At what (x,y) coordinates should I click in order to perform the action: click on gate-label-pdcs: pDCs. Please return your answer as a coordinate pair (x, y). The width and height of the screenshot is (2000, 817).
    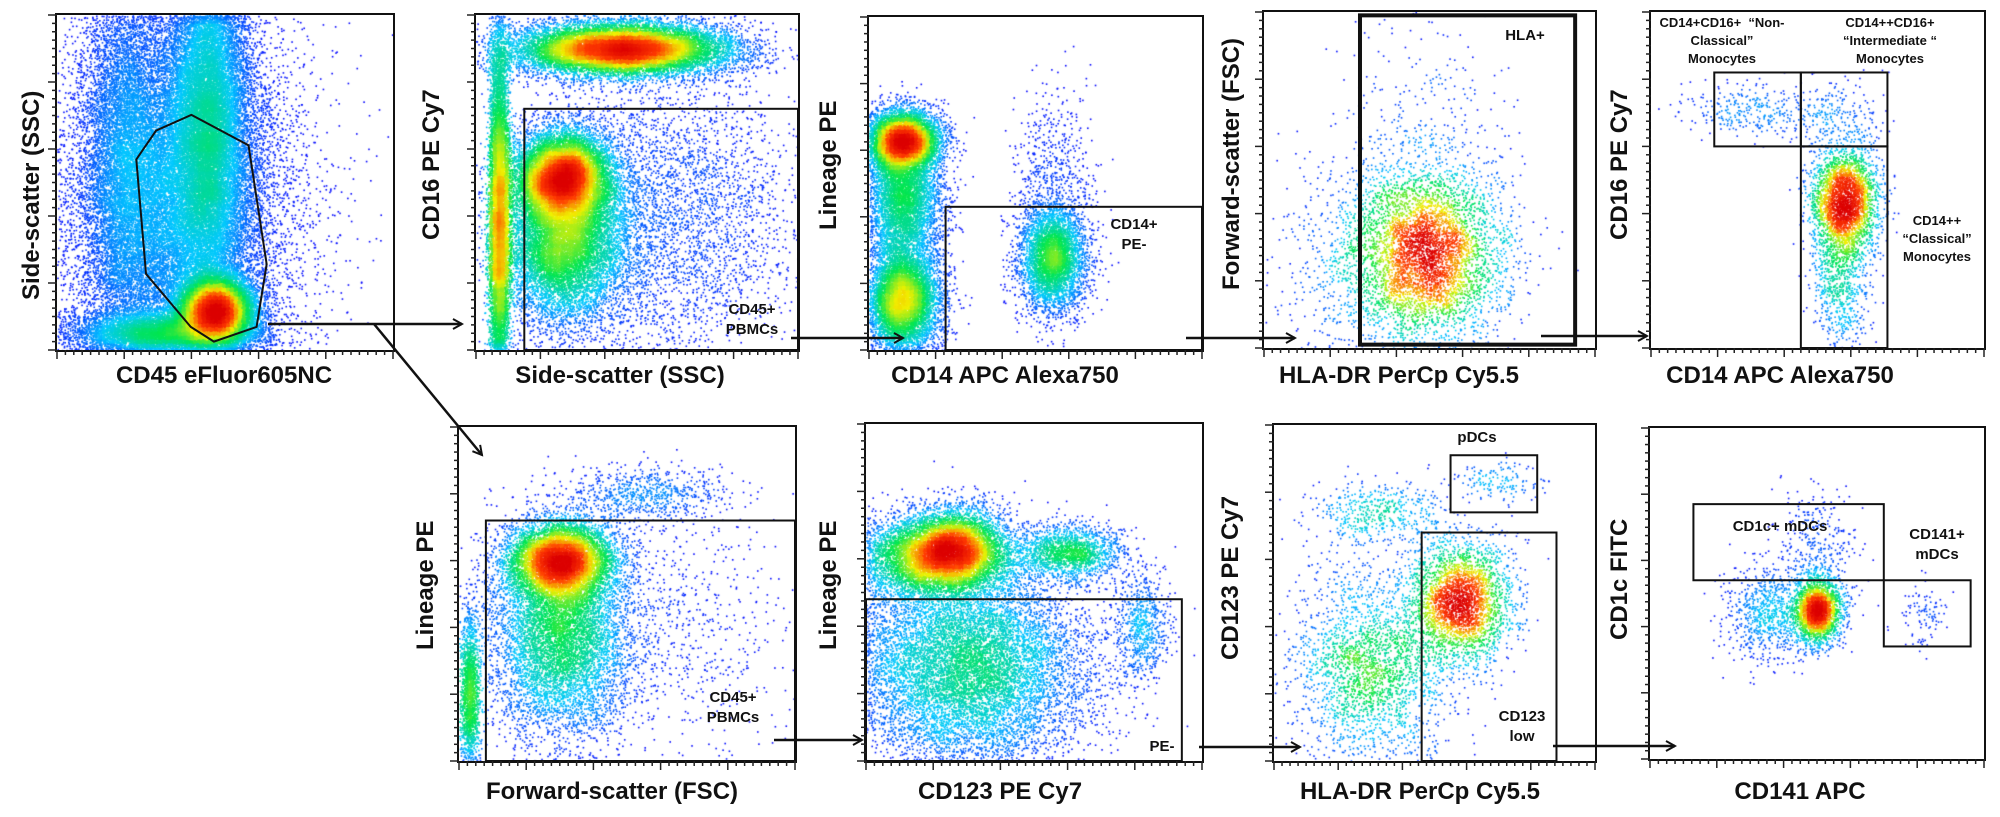
    Looking at the image, I should click on (1477, 437).